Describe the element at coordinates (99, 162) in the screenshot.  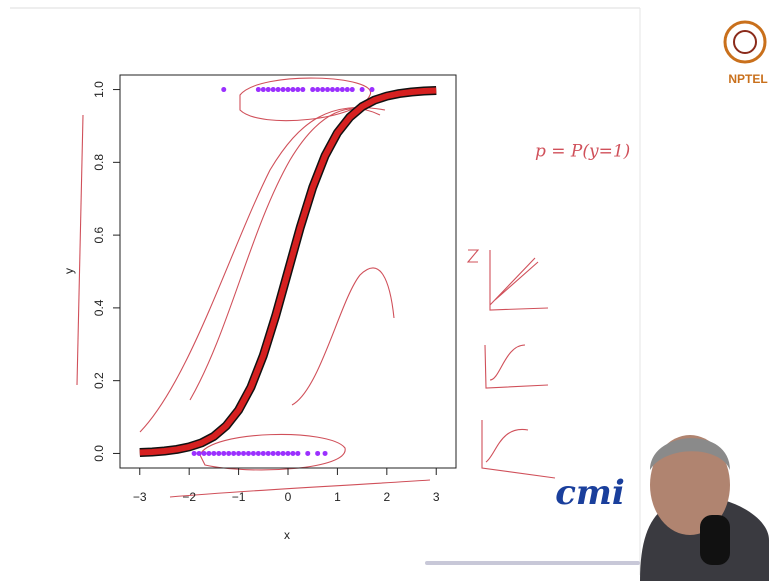
I see `y-tick-label: 0.8` at that location.